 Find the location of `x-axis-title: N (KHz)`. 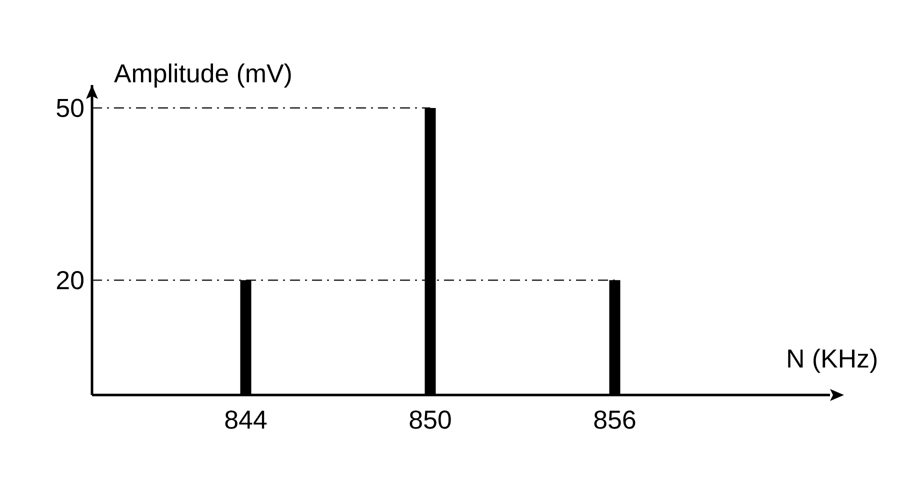

x-axis-title: N (KHz) is located at coordinates (832, 360).